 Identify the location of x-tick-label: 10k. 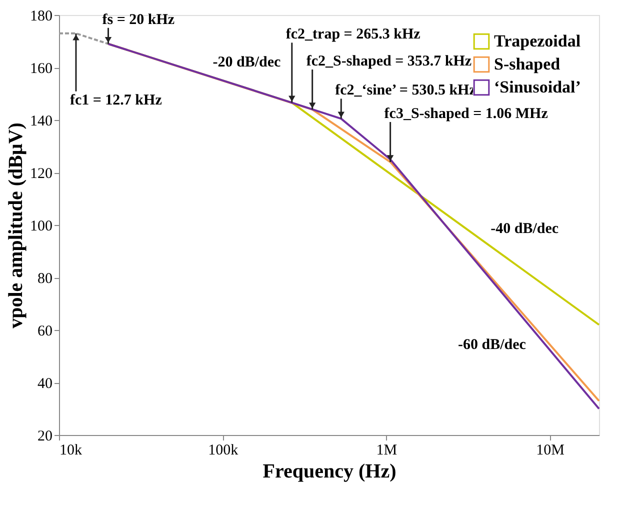
(71, 450).